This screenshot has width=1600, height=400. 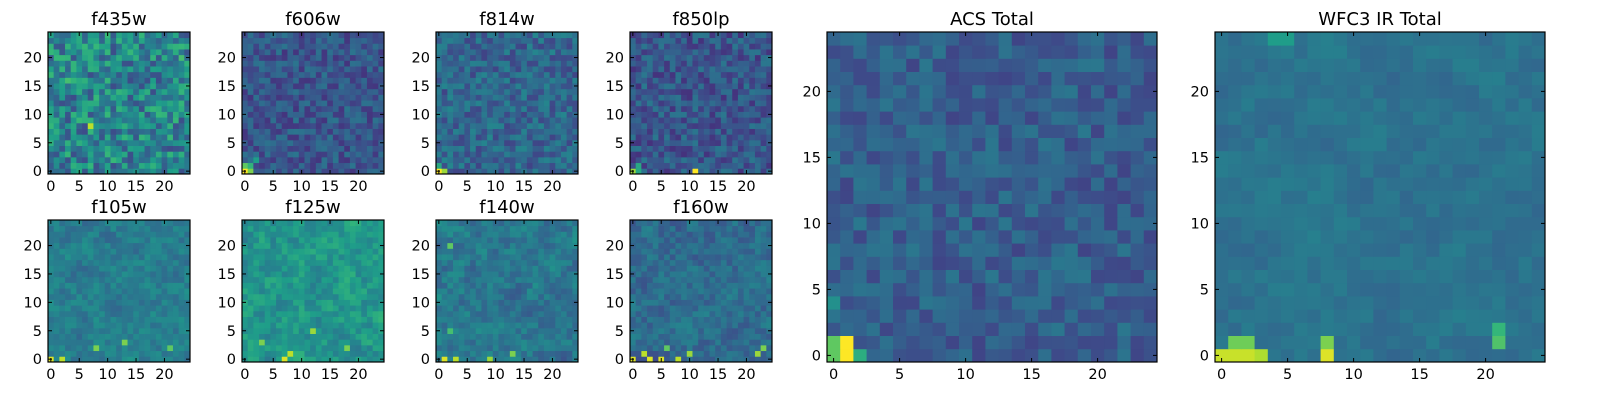 I want to click on x-tick-label: 0, so click(x=632, y=187).